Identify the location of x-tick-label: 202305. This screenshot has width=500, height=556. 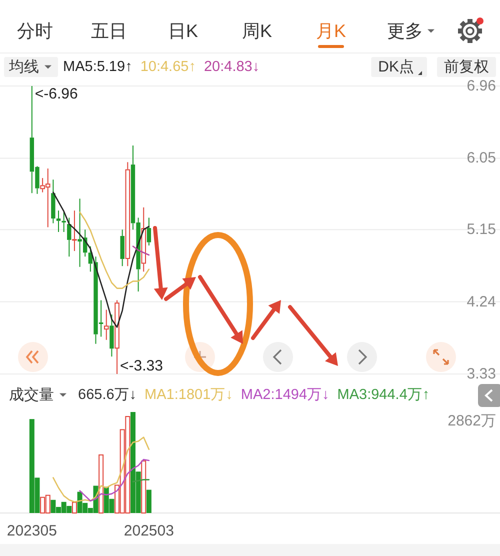
(31, 531).